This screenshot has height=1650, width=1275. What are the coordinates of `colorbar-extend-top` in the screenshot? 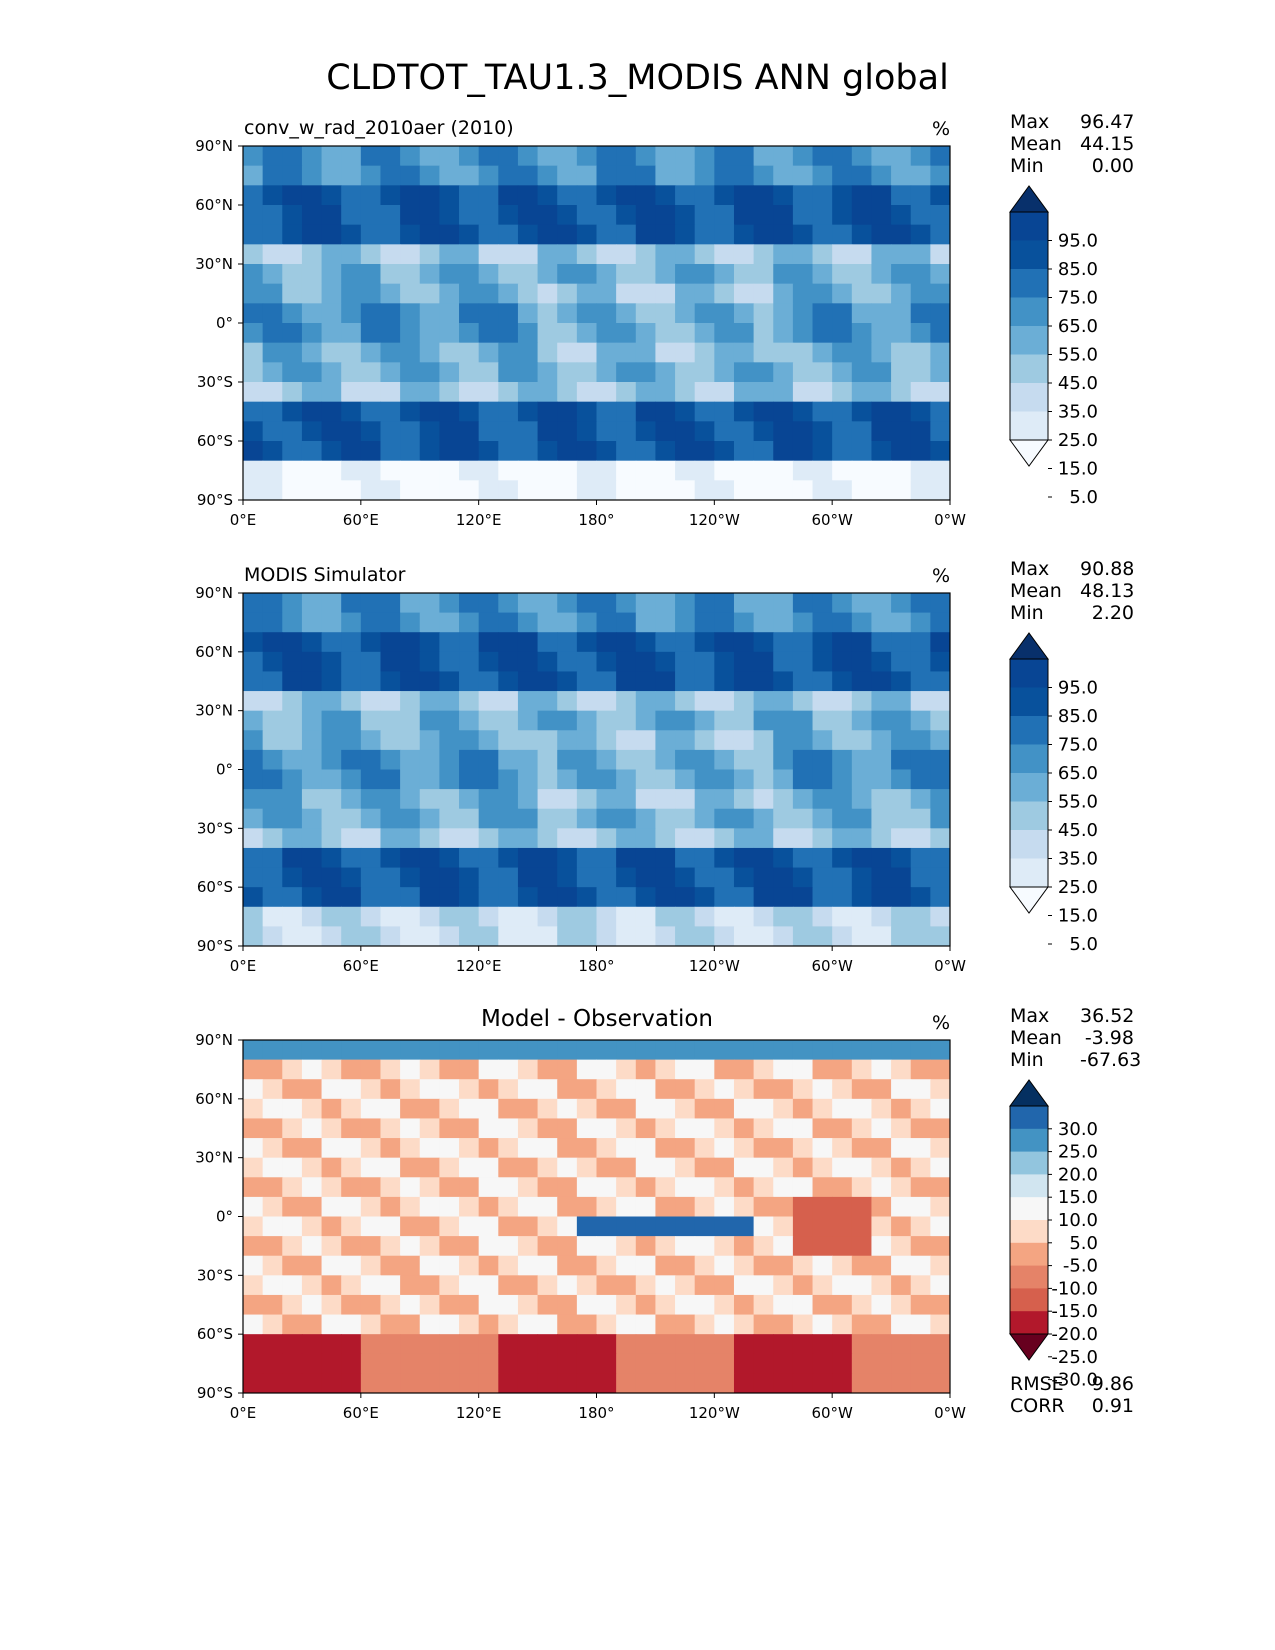 It's located at (1029, 646).